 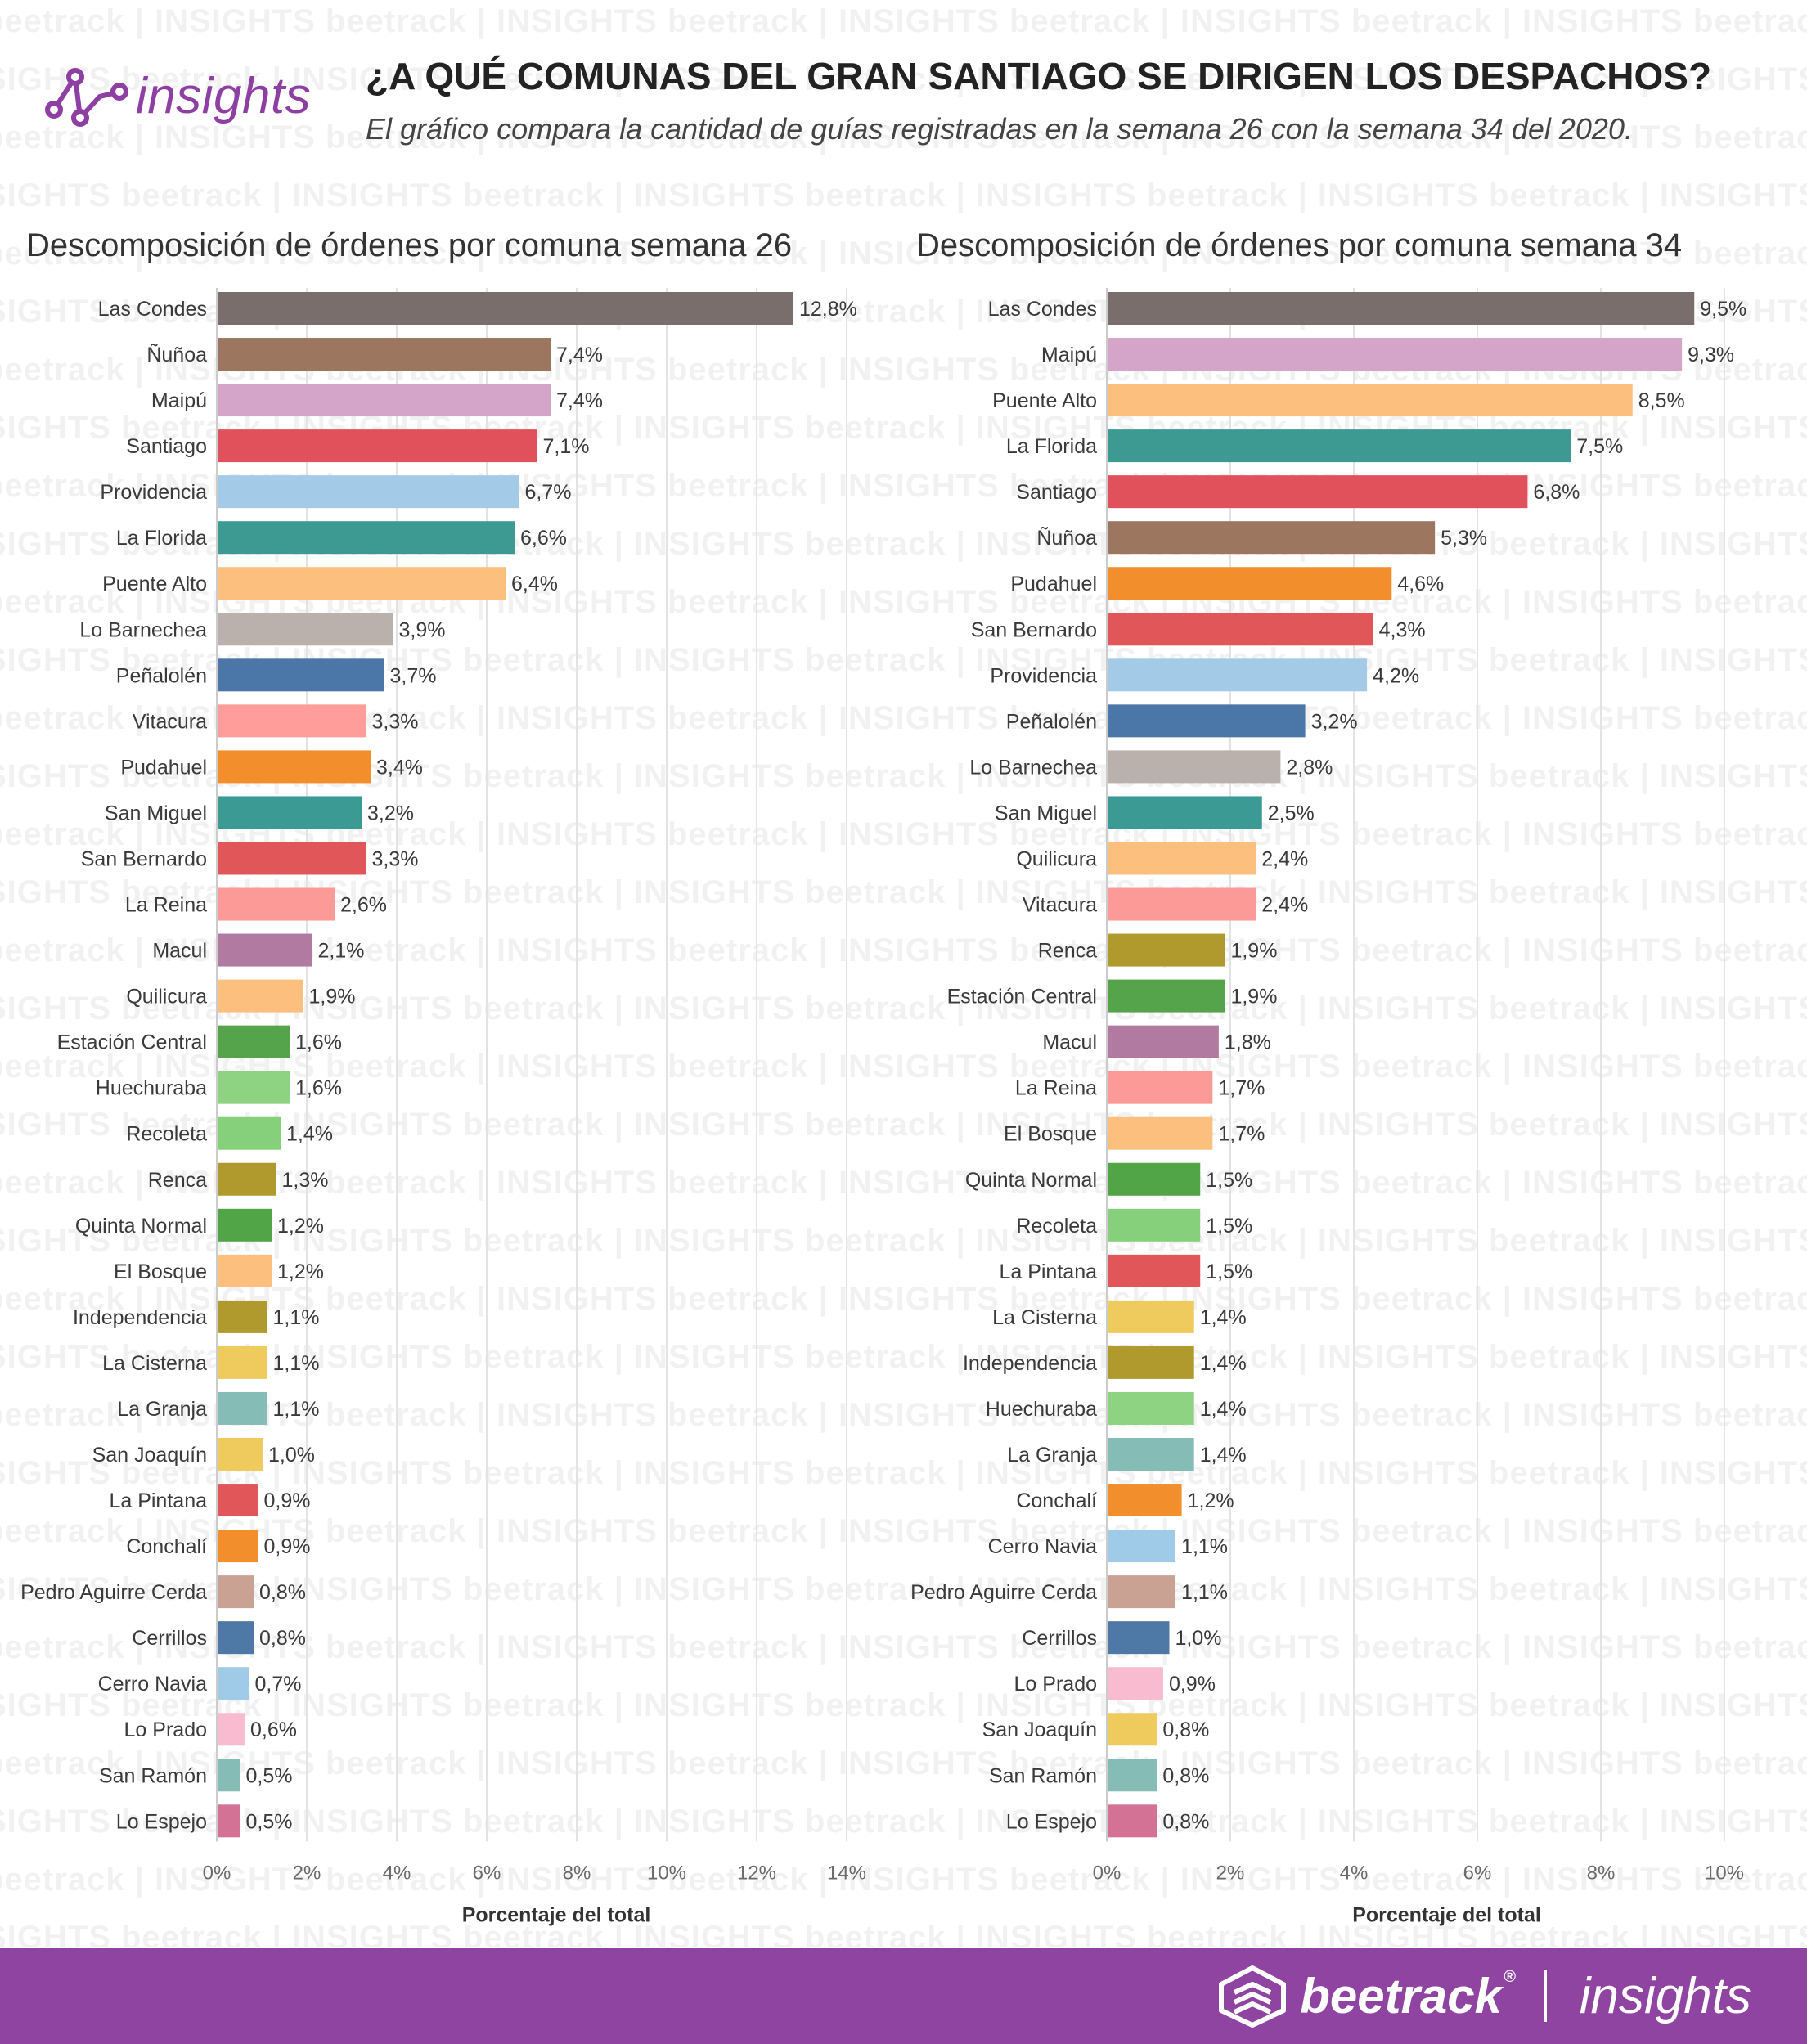 I want to click on category-label: Estación Central, so click(x=1022, y=997).